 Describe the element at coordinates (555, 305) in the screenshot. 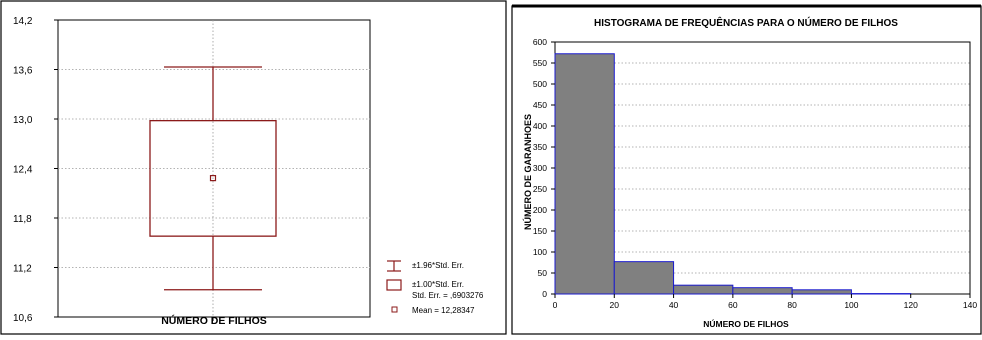

I see `histogram-x-tick-label: 0` at that location.